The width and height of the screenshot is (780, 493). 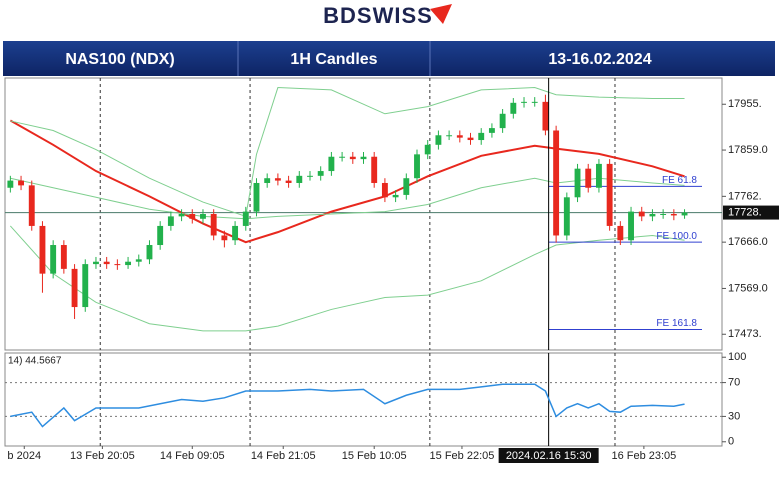 What do you see at coordinates (748, 150) in the screenshot?
I see `y-tick-label: 17859.0` at bounding box center [748, 150].